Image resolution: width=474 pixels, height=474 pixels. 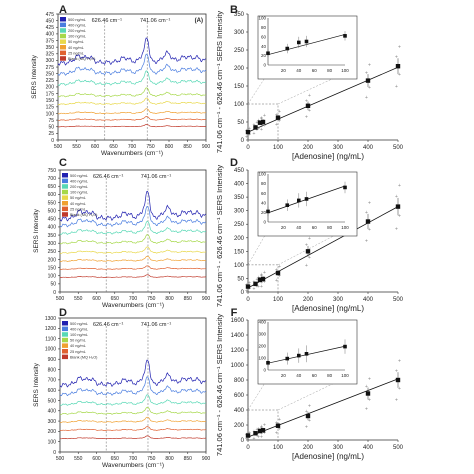 What do you see at coordinates (52, 236) in the screenshot?
I see `y-tick-label: 350` at bounding box center [52, 236].